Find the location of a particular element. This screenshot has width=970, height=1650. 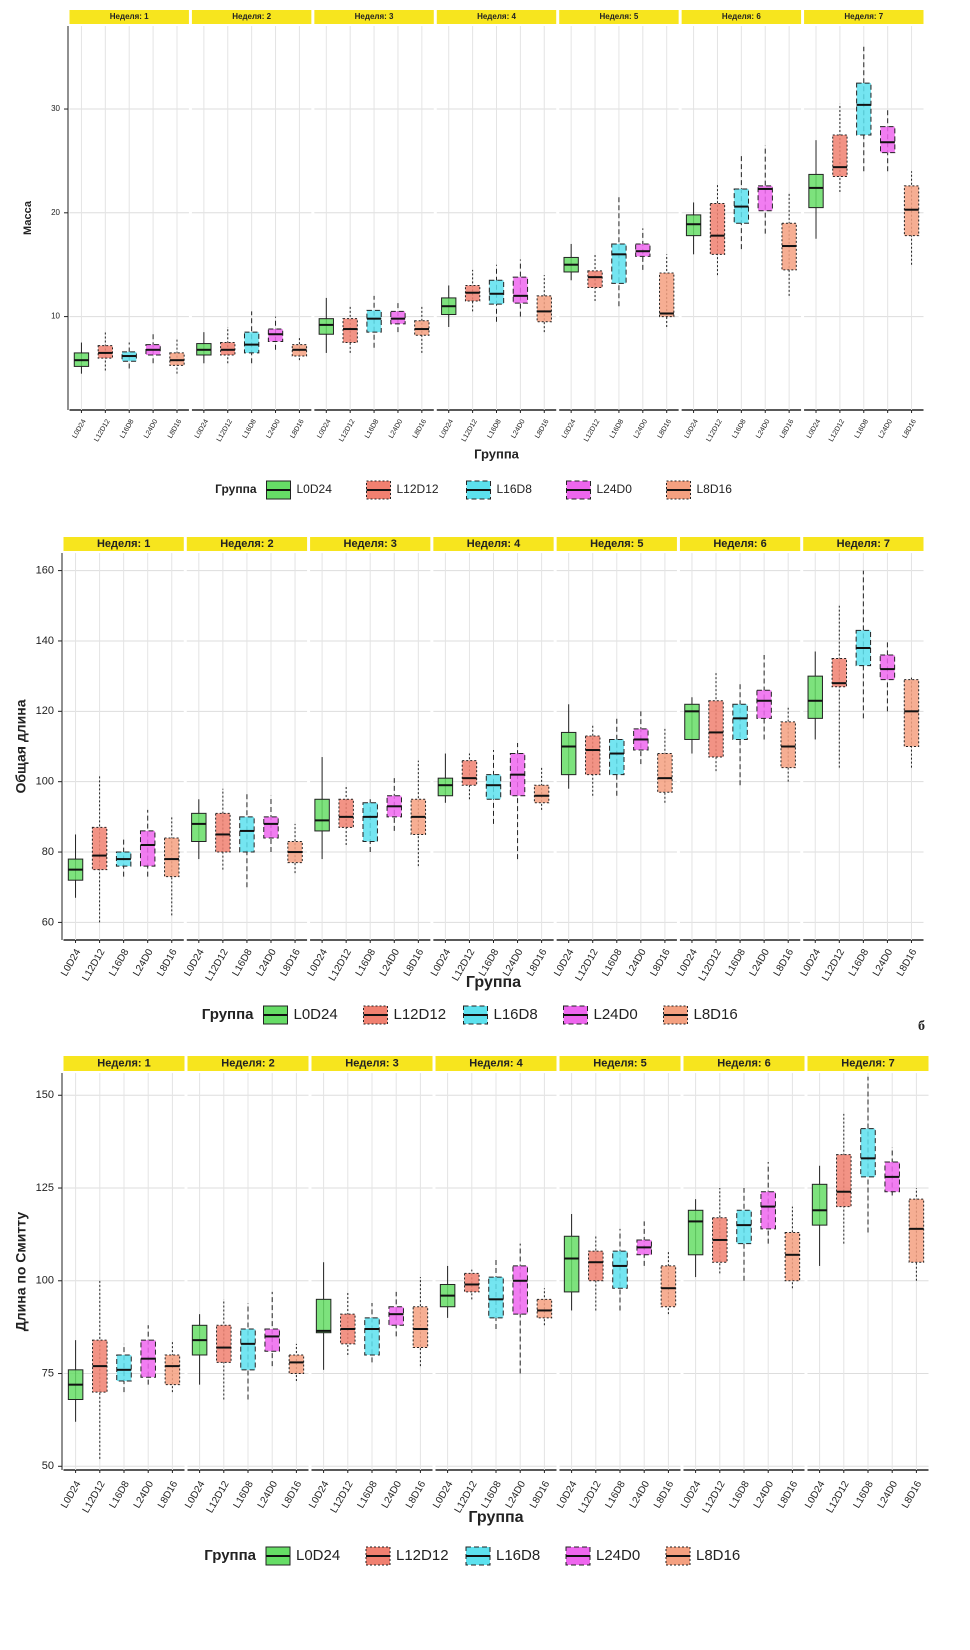

legend-label: L0D24 is located at coordinates (316, 1014).